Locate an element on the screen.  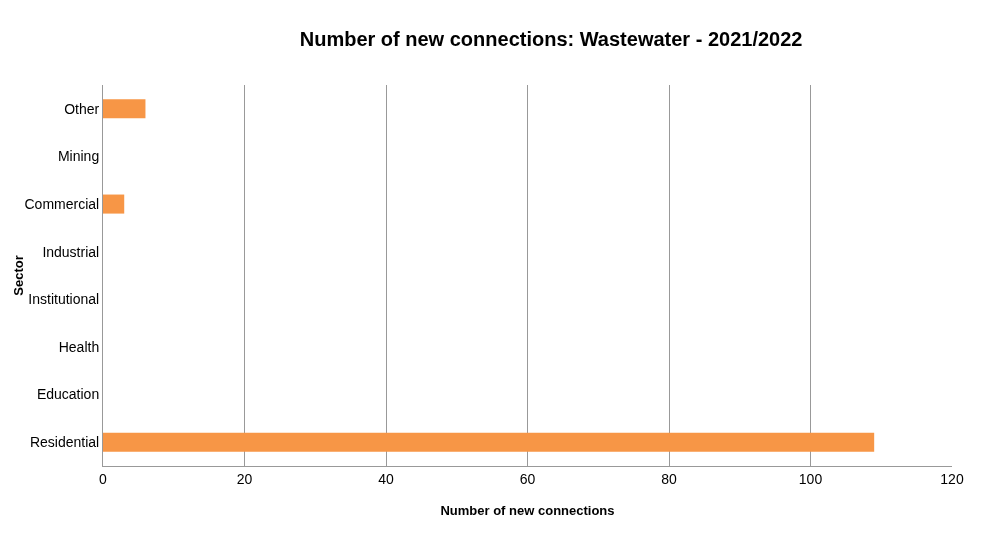
x-tick-label: 40 is located at coordinates (386, 478).